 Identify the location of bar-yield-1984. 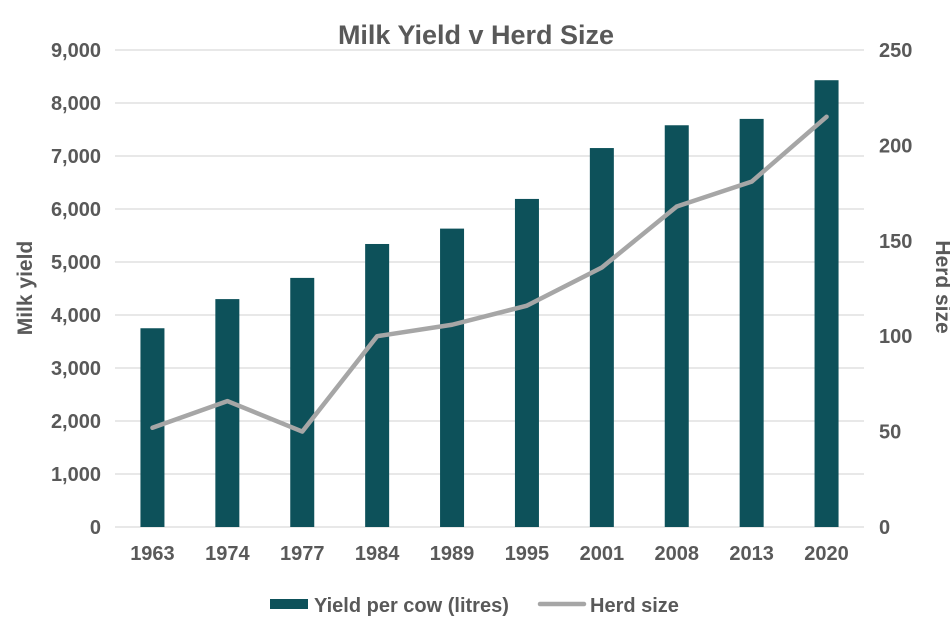
(377, 385).